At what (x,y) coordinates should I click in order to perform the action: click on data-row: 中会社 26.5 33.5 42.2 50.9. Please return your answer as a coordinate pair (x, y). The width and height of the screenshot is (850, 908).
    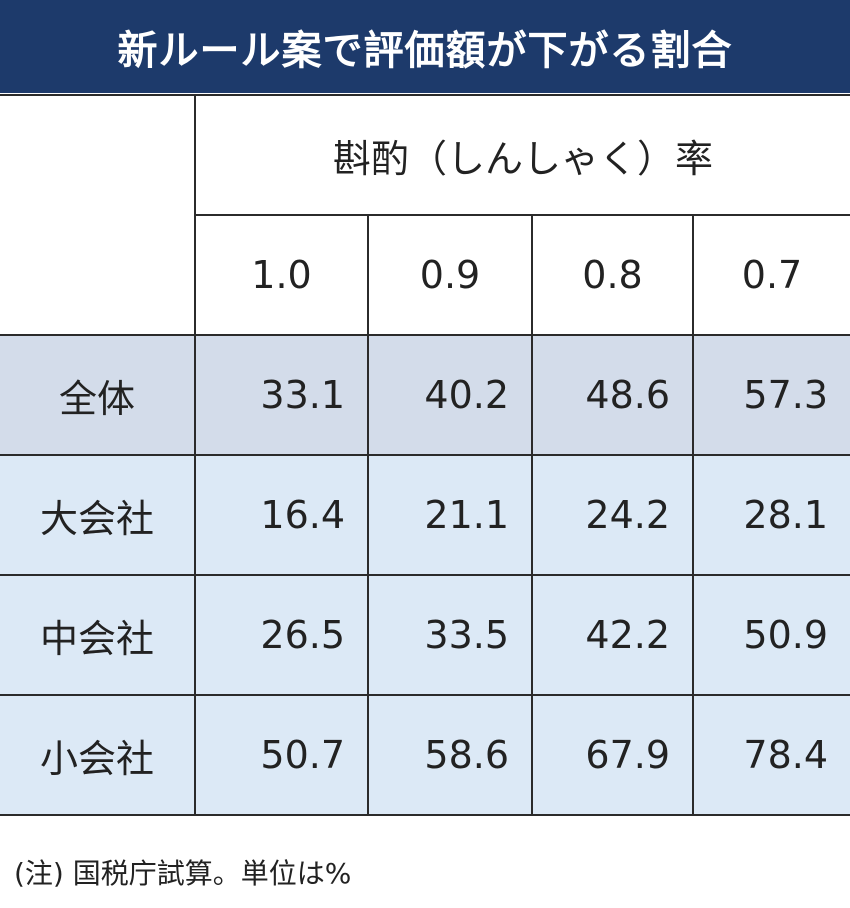
    Looking at the image, I should click on (425, 635).